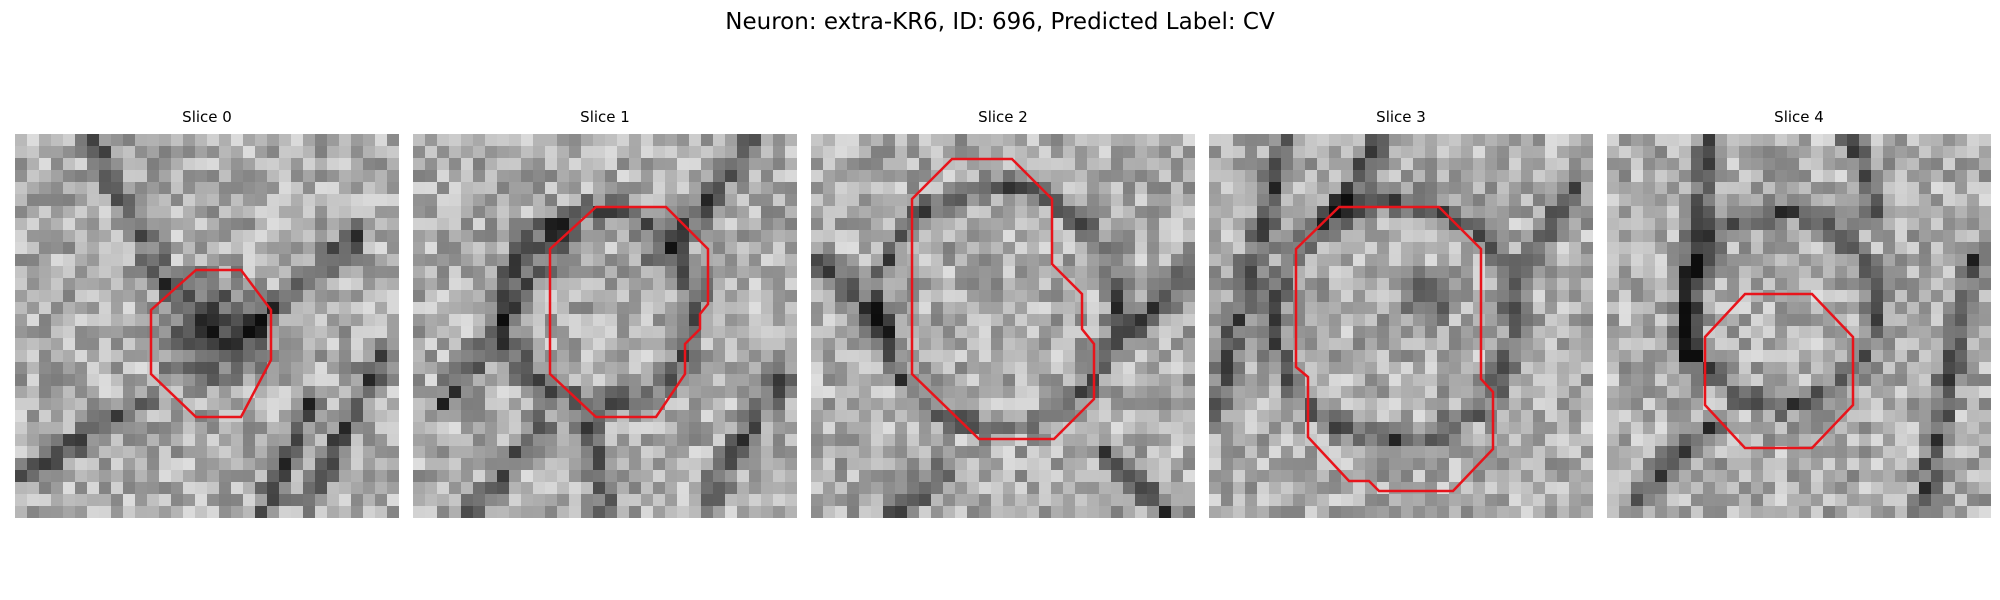 The height and width of the screenshot is (600, 2000). What do you see at coordinates (1799, 117) in the screenshot?
I see `slice-title-4: Slice 4` at bounding box center [1799, 117].